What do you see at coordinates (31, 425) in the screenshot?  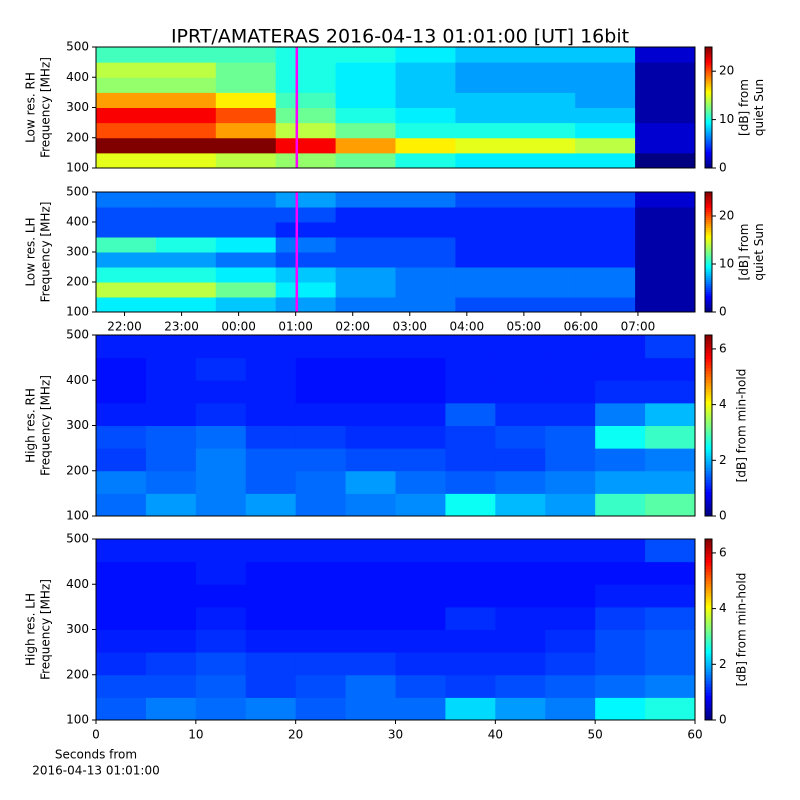 I see `y-axis-label: High res. RH` at bounding box center [31, 425].